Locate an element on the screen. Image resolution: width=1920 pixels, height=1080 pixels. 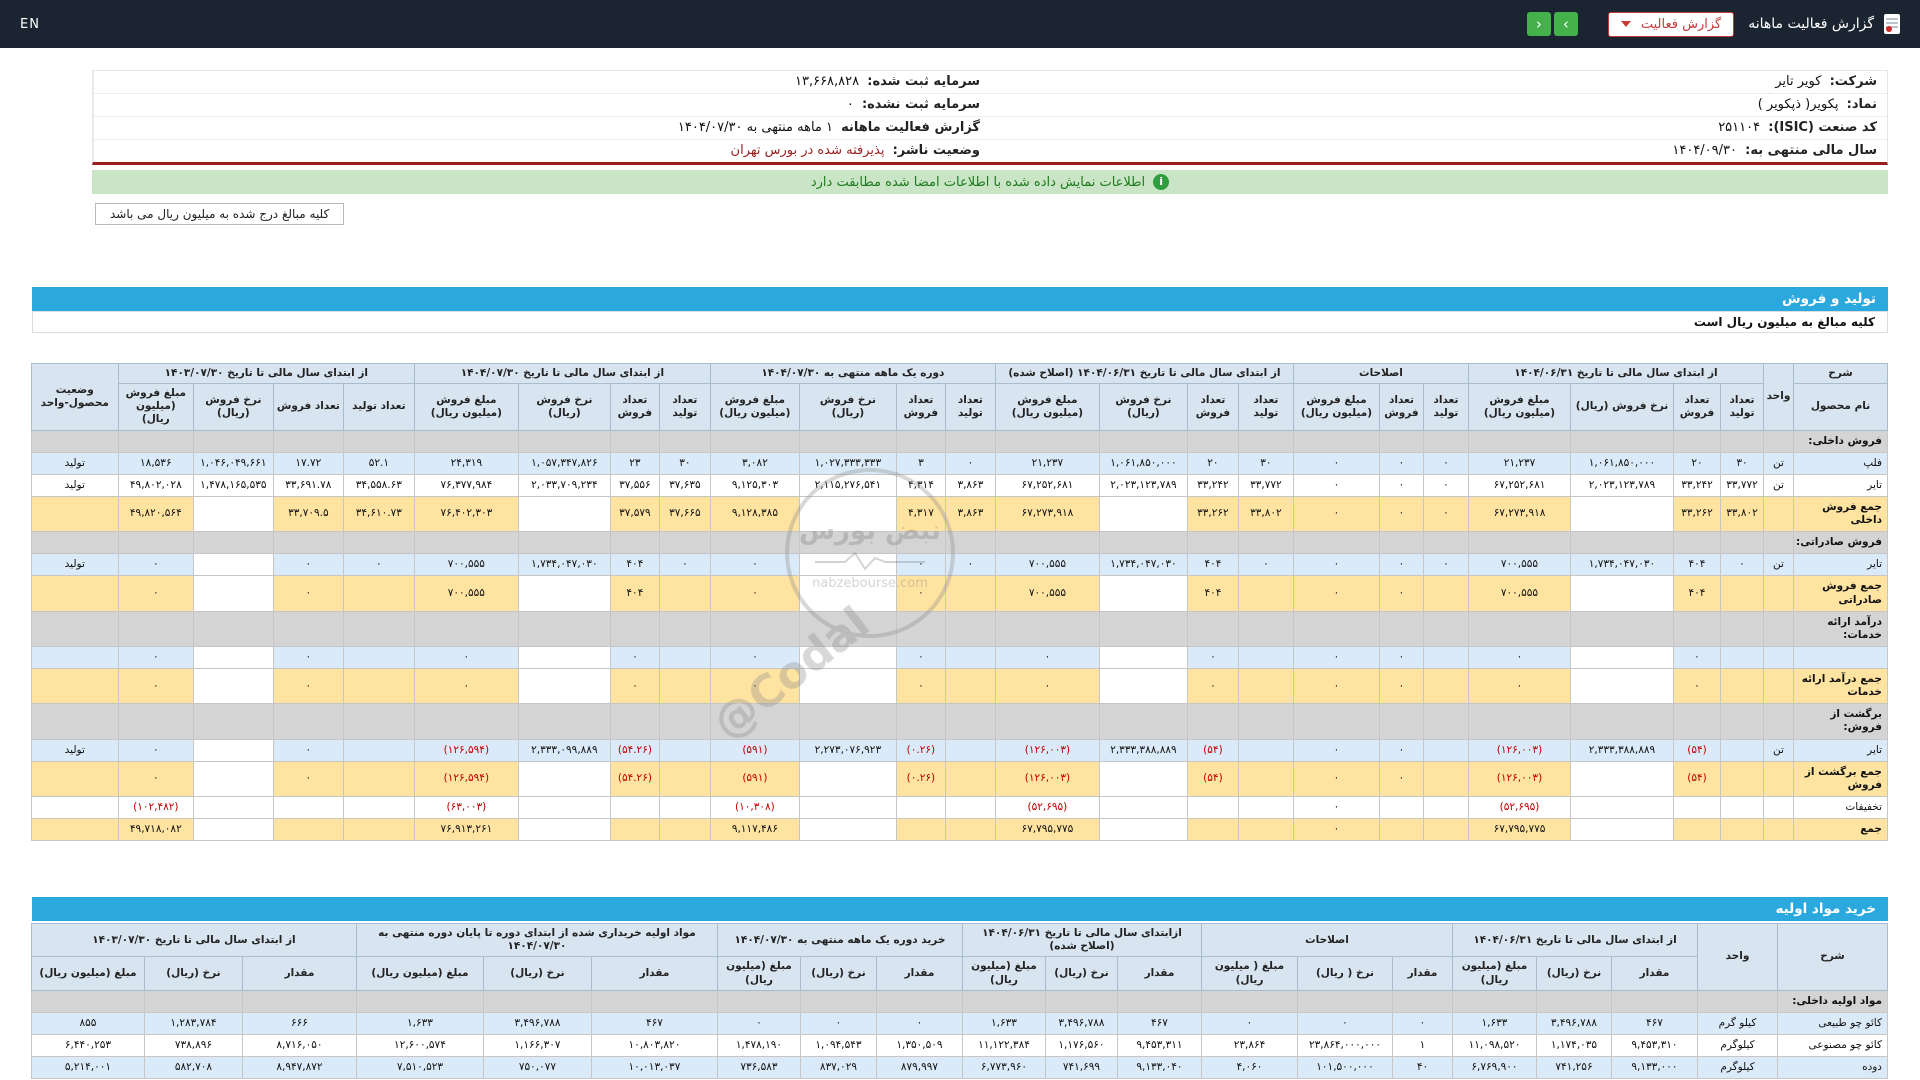
language-switch-en: EN is located at coordinates (30, 24).